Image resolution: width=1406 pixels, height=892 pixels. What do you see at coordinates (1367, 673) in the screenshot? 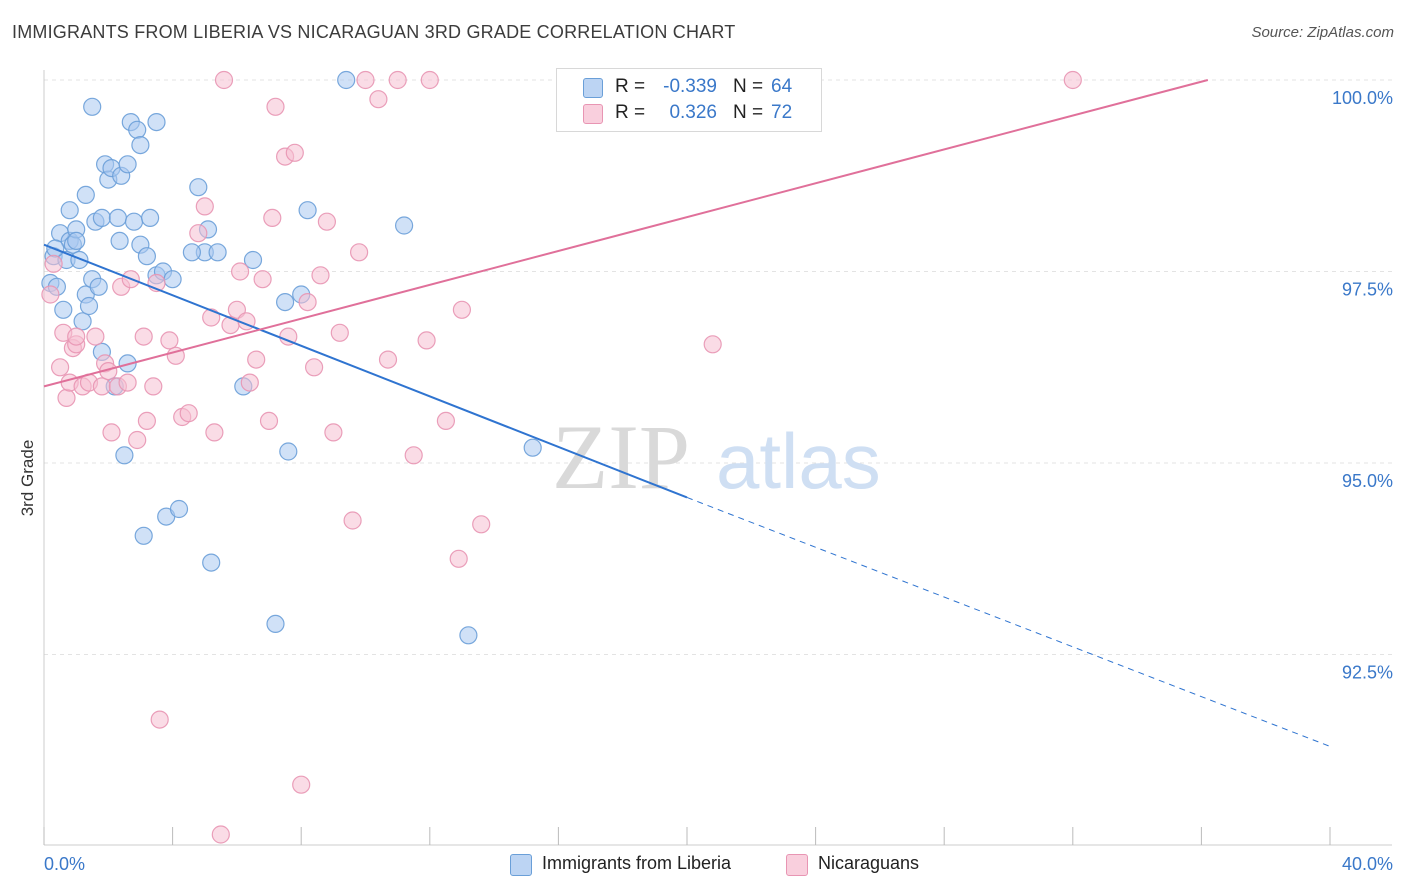
I see `y-tick-label: 92.5%` at bounding box center [1367, 673].